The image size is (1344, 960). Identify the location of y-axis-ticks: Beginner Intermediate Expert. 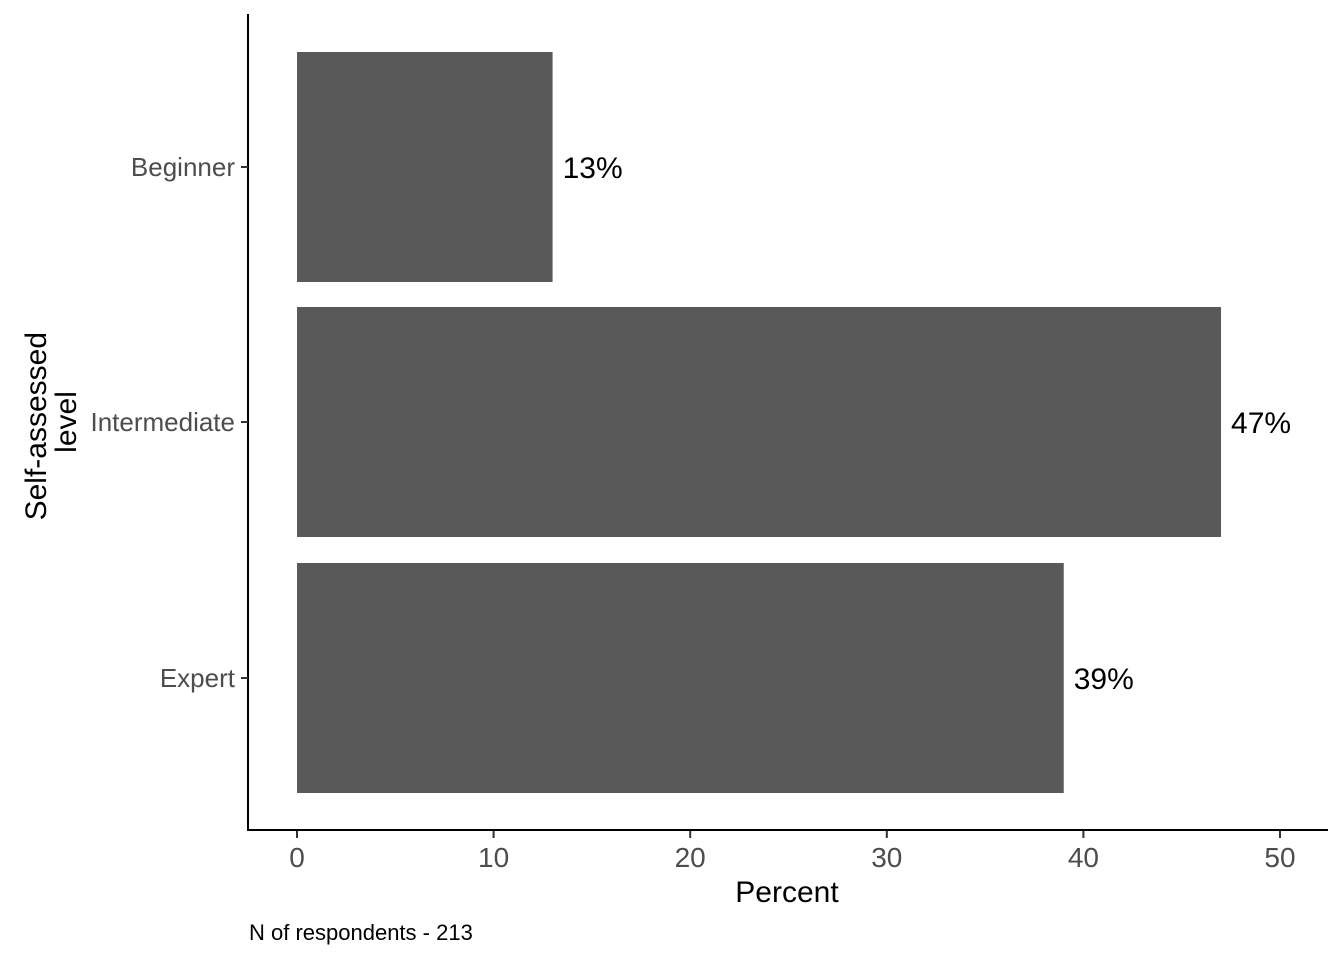
(169, 422).